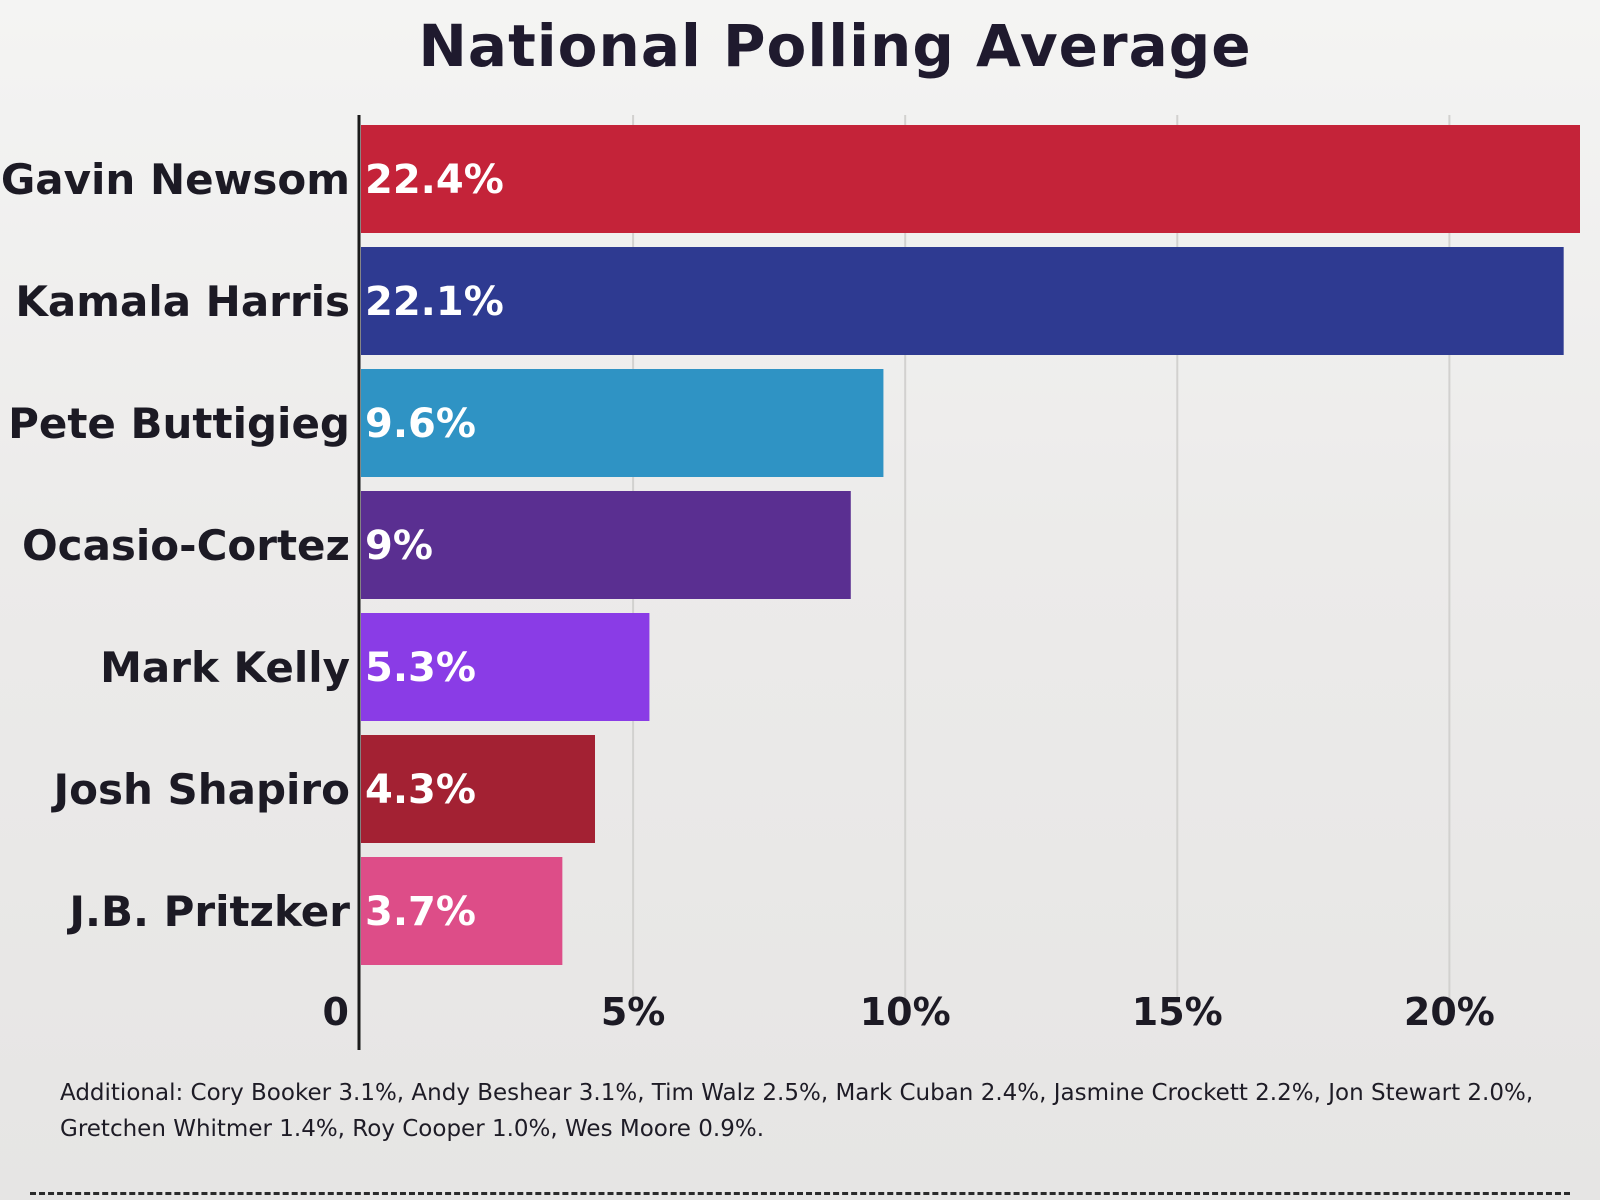  I want to click on bar-j-b-pritzker, so click(462, 911).